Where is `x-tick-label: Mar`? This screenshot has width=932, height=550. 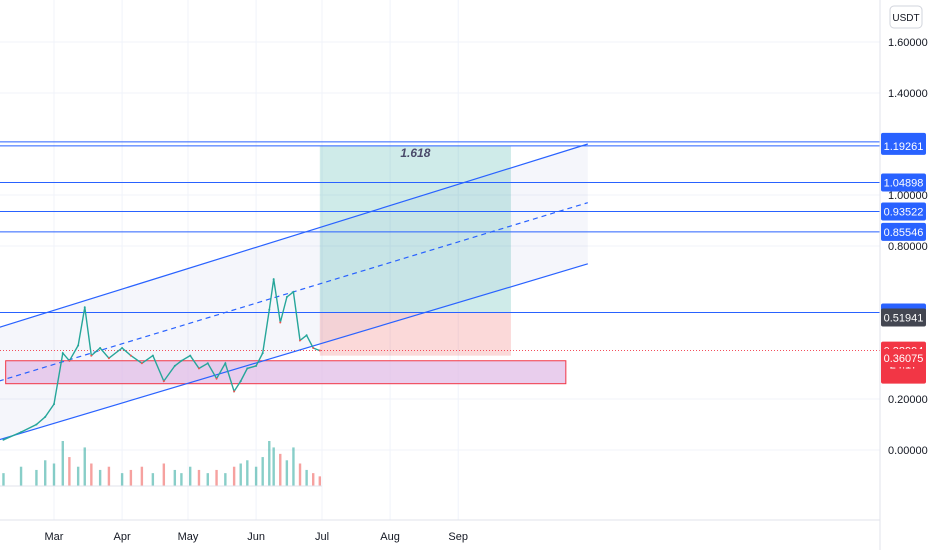 x-tick-label: Mar is located at coordinates (54, 537).